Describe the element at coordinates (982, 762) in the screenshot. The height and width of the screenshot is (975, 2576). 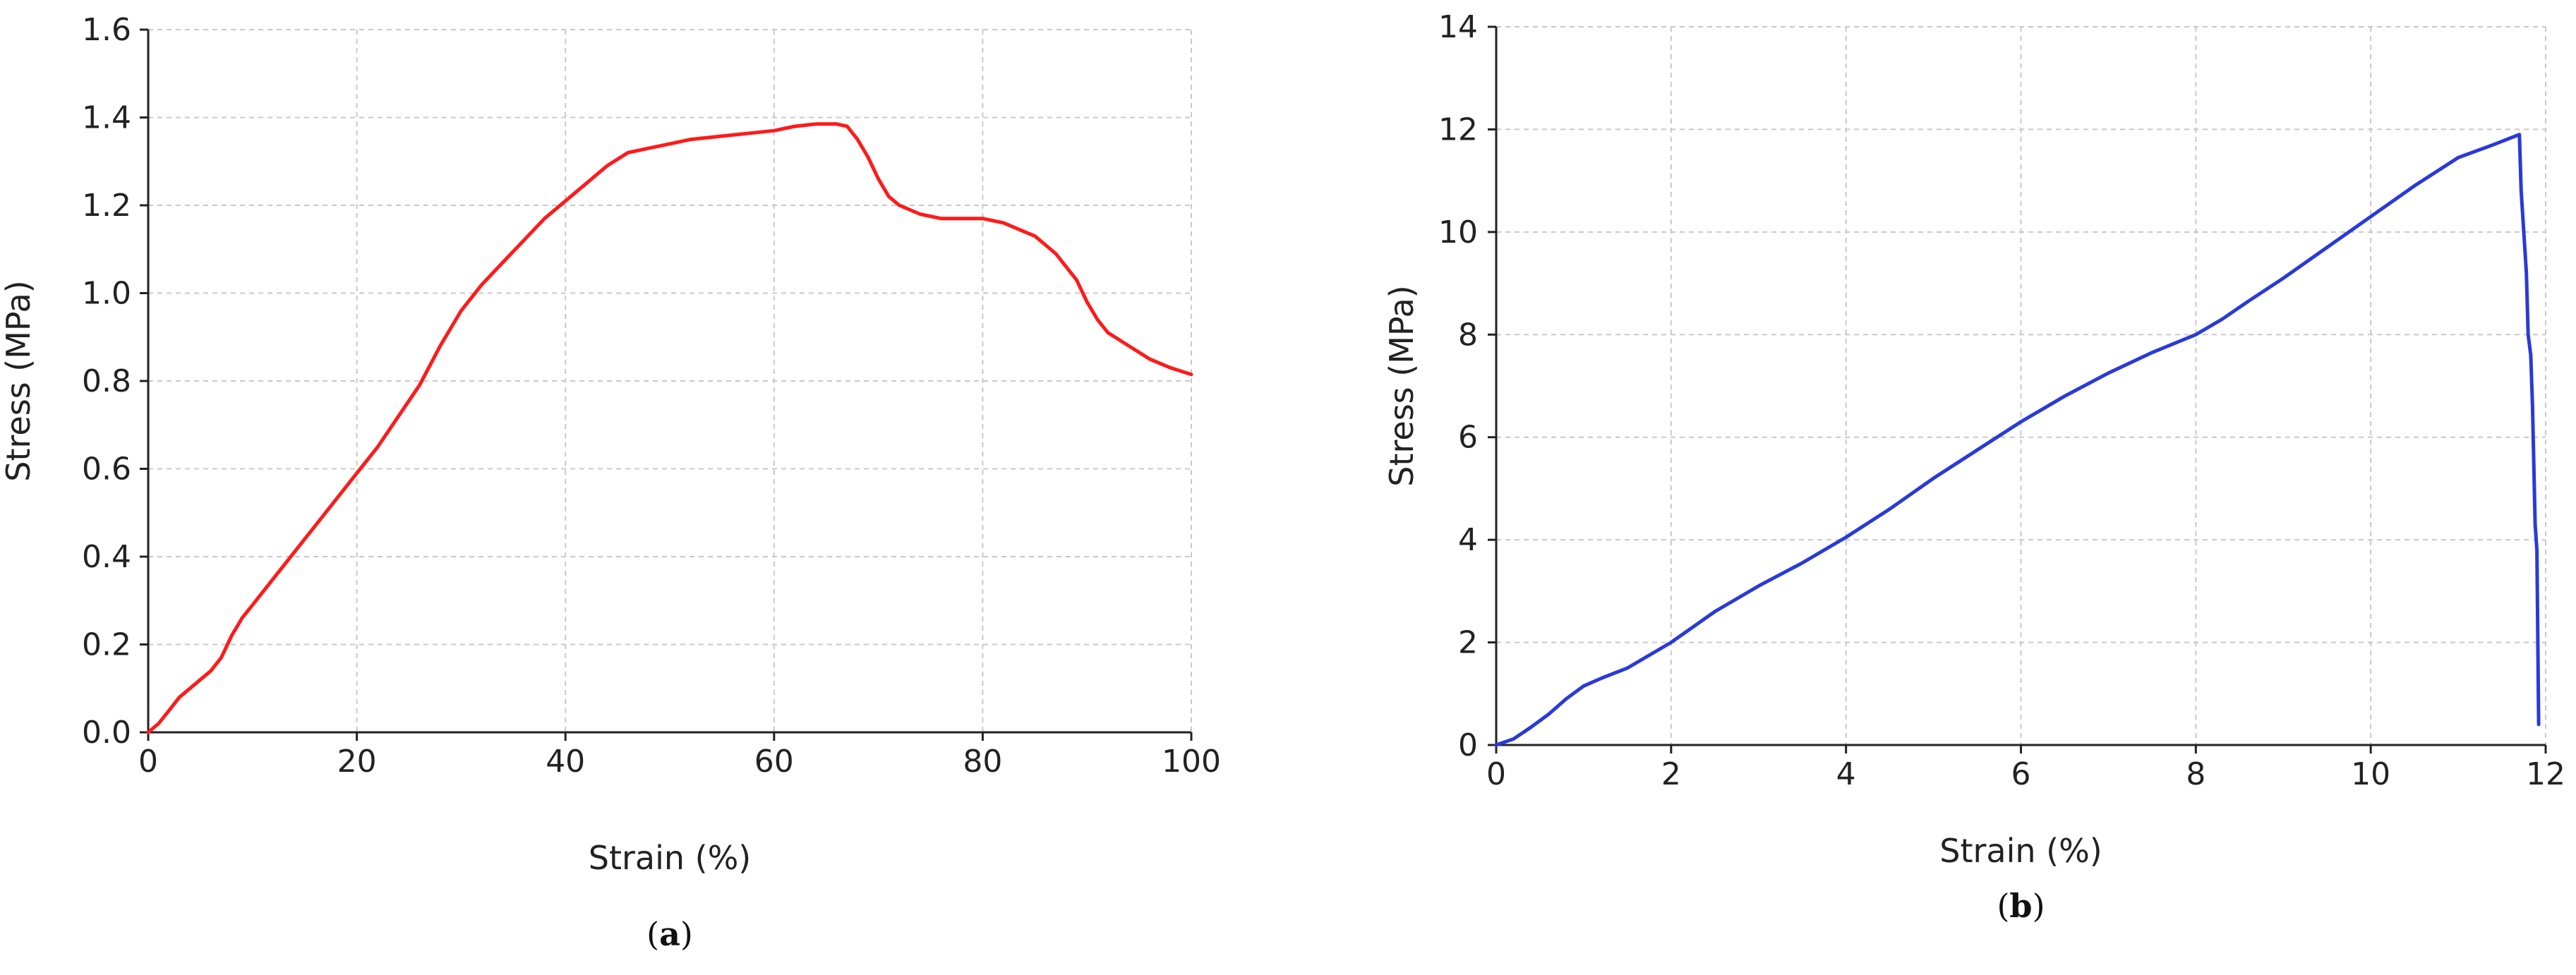
I see `x-tick-label: 80` at that location.